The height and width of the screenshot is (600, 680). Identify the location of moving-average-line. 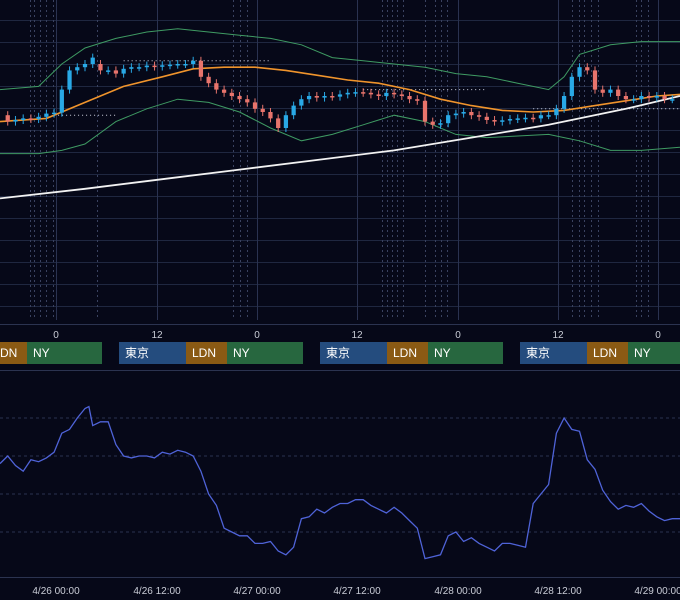
(340, 94).